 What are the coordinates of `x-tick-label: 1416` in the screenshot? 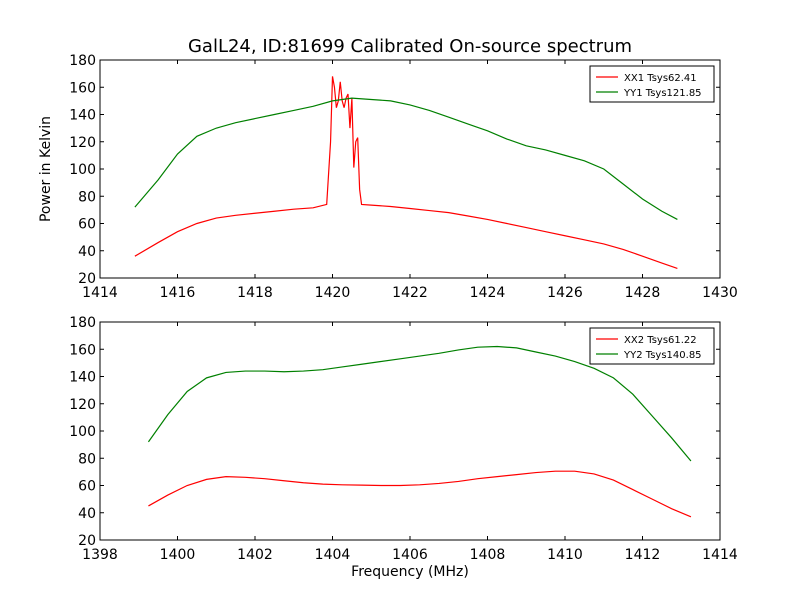 It's located at (178, 293).